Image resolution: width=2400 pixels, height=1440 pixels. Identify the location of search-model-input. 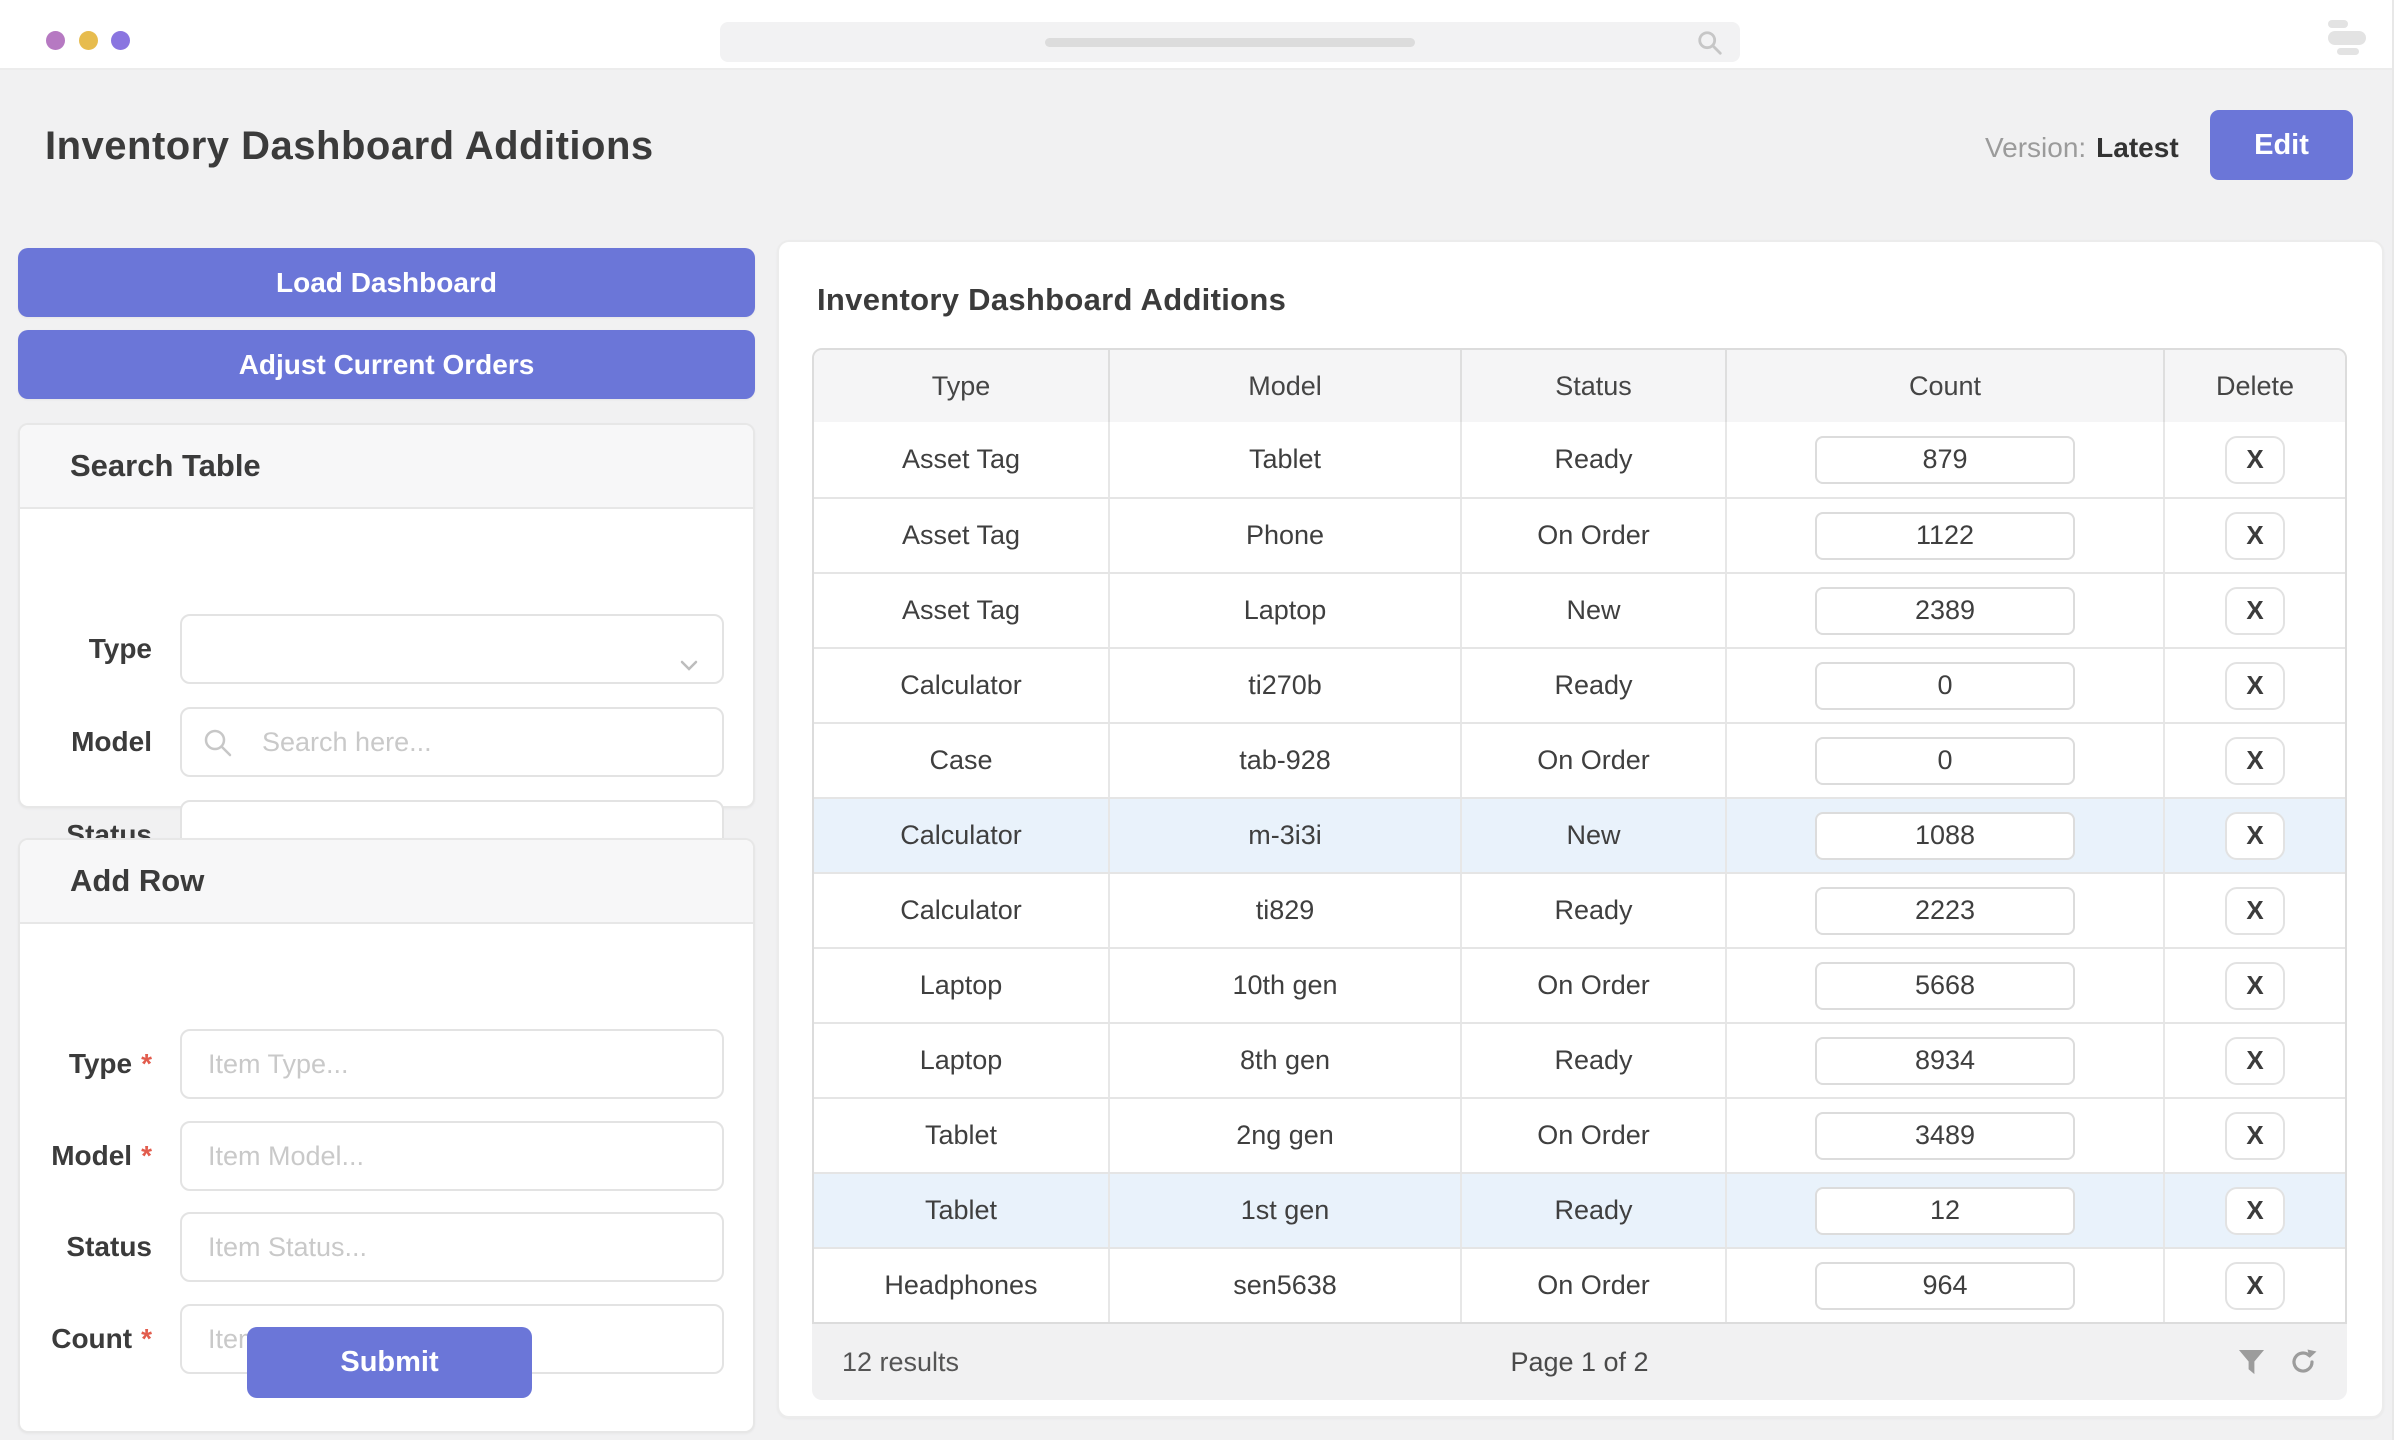
(452, 742).